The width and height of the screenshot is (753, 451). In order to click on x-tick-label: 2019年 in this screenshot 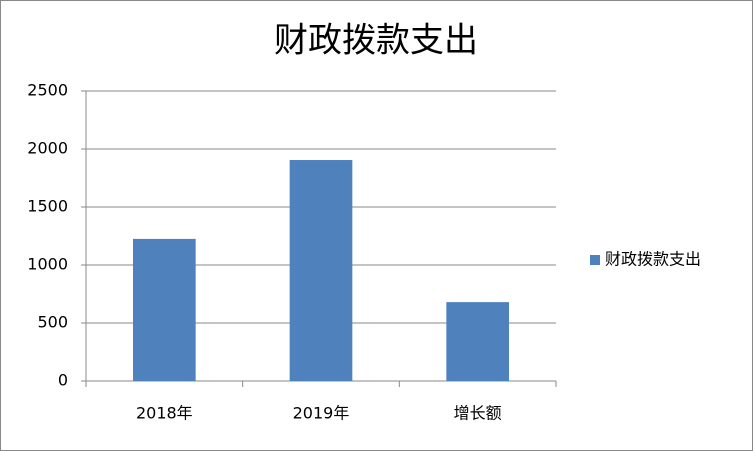, I will do `click(321, 413)`.